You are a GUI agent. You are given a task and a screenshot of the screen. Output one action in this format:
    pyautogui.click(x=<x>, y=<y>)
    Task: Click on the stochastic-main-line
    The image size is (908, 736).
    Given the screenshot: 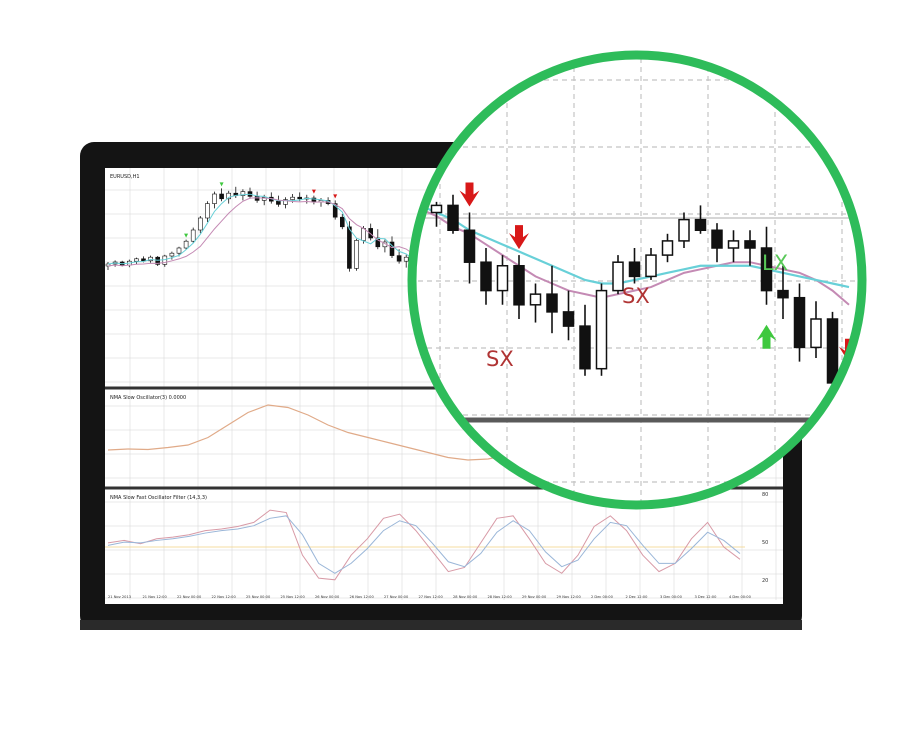 What is the action you would take?
    pyautogui.click(x=424, y=545)
    